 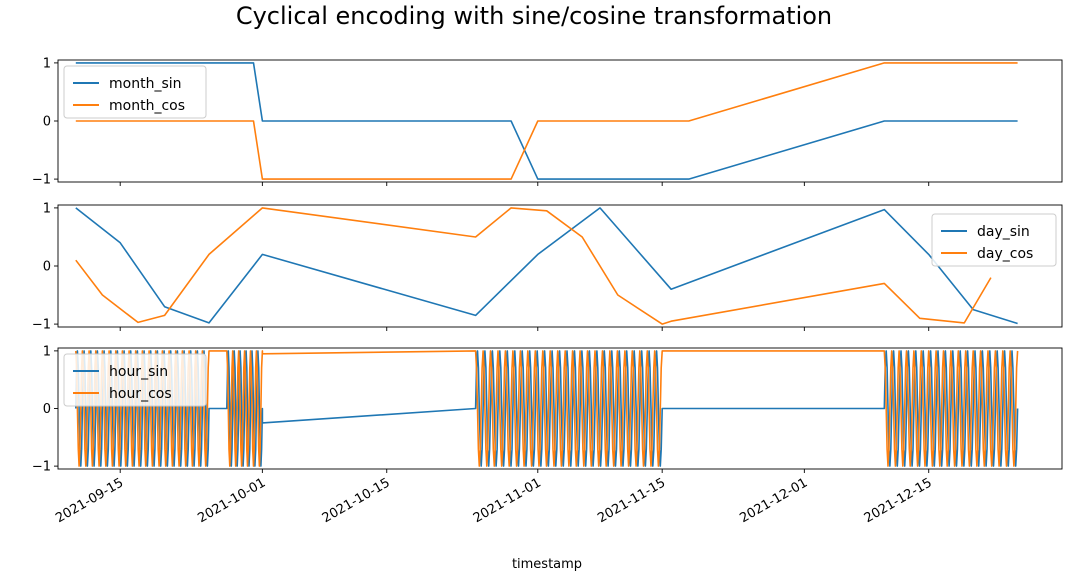 I want to click on y-tick-label-2: 1, so click(x=47, y=208).